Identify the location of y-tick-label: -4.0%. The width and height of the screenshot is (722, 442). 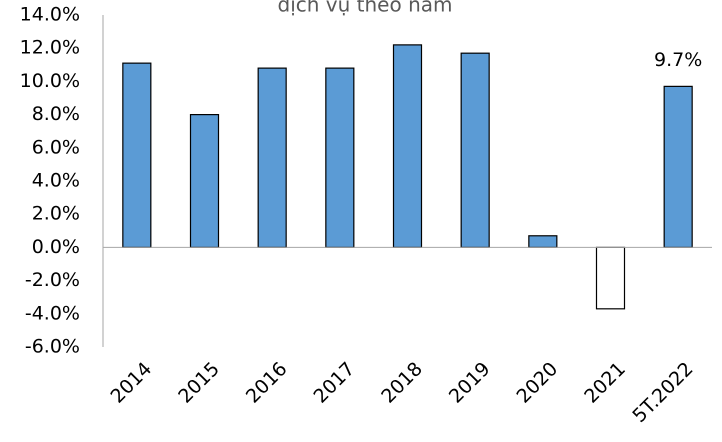
(52, 313).